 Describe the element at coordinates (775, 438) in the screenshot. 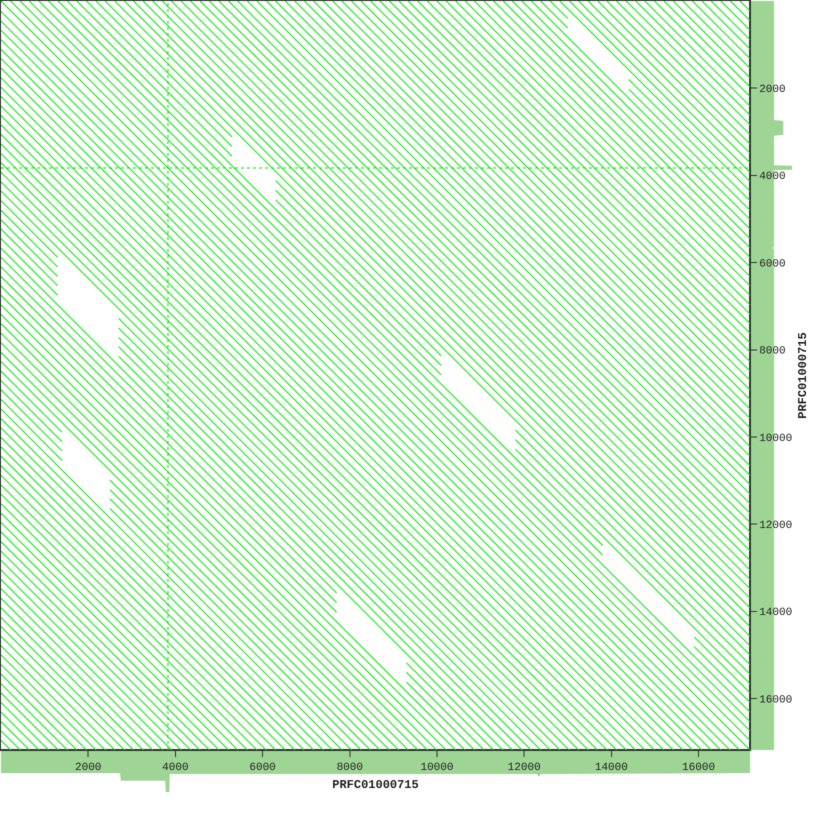

I see `y-tick-label: 10000` at that location.